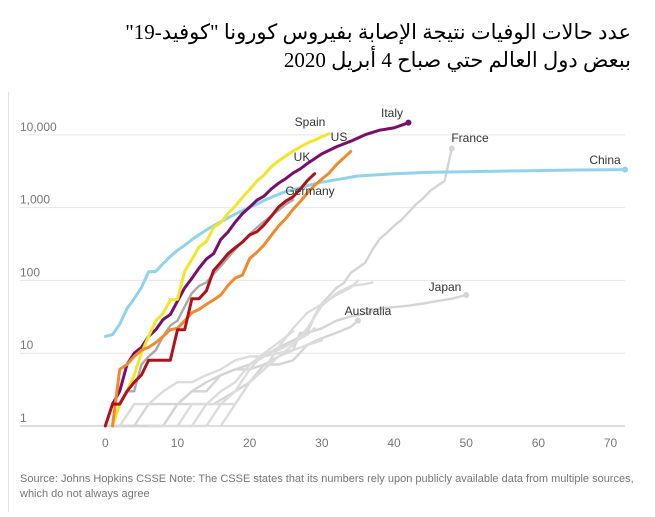 This screenshot has width=655, height=517. Describe the element at coordinates (467, 443) in the screenshot. I see `x-tick-label: 50` at that location.